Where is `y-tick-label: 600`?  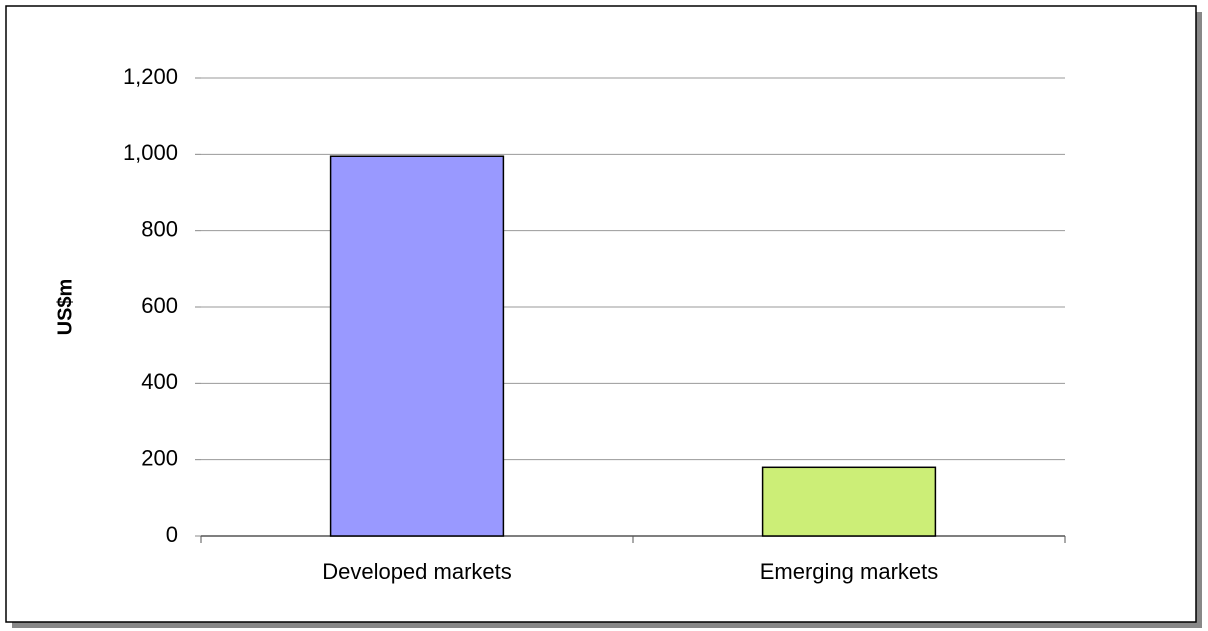 y-tick-label: 600 is located at coordinates (159, 305).